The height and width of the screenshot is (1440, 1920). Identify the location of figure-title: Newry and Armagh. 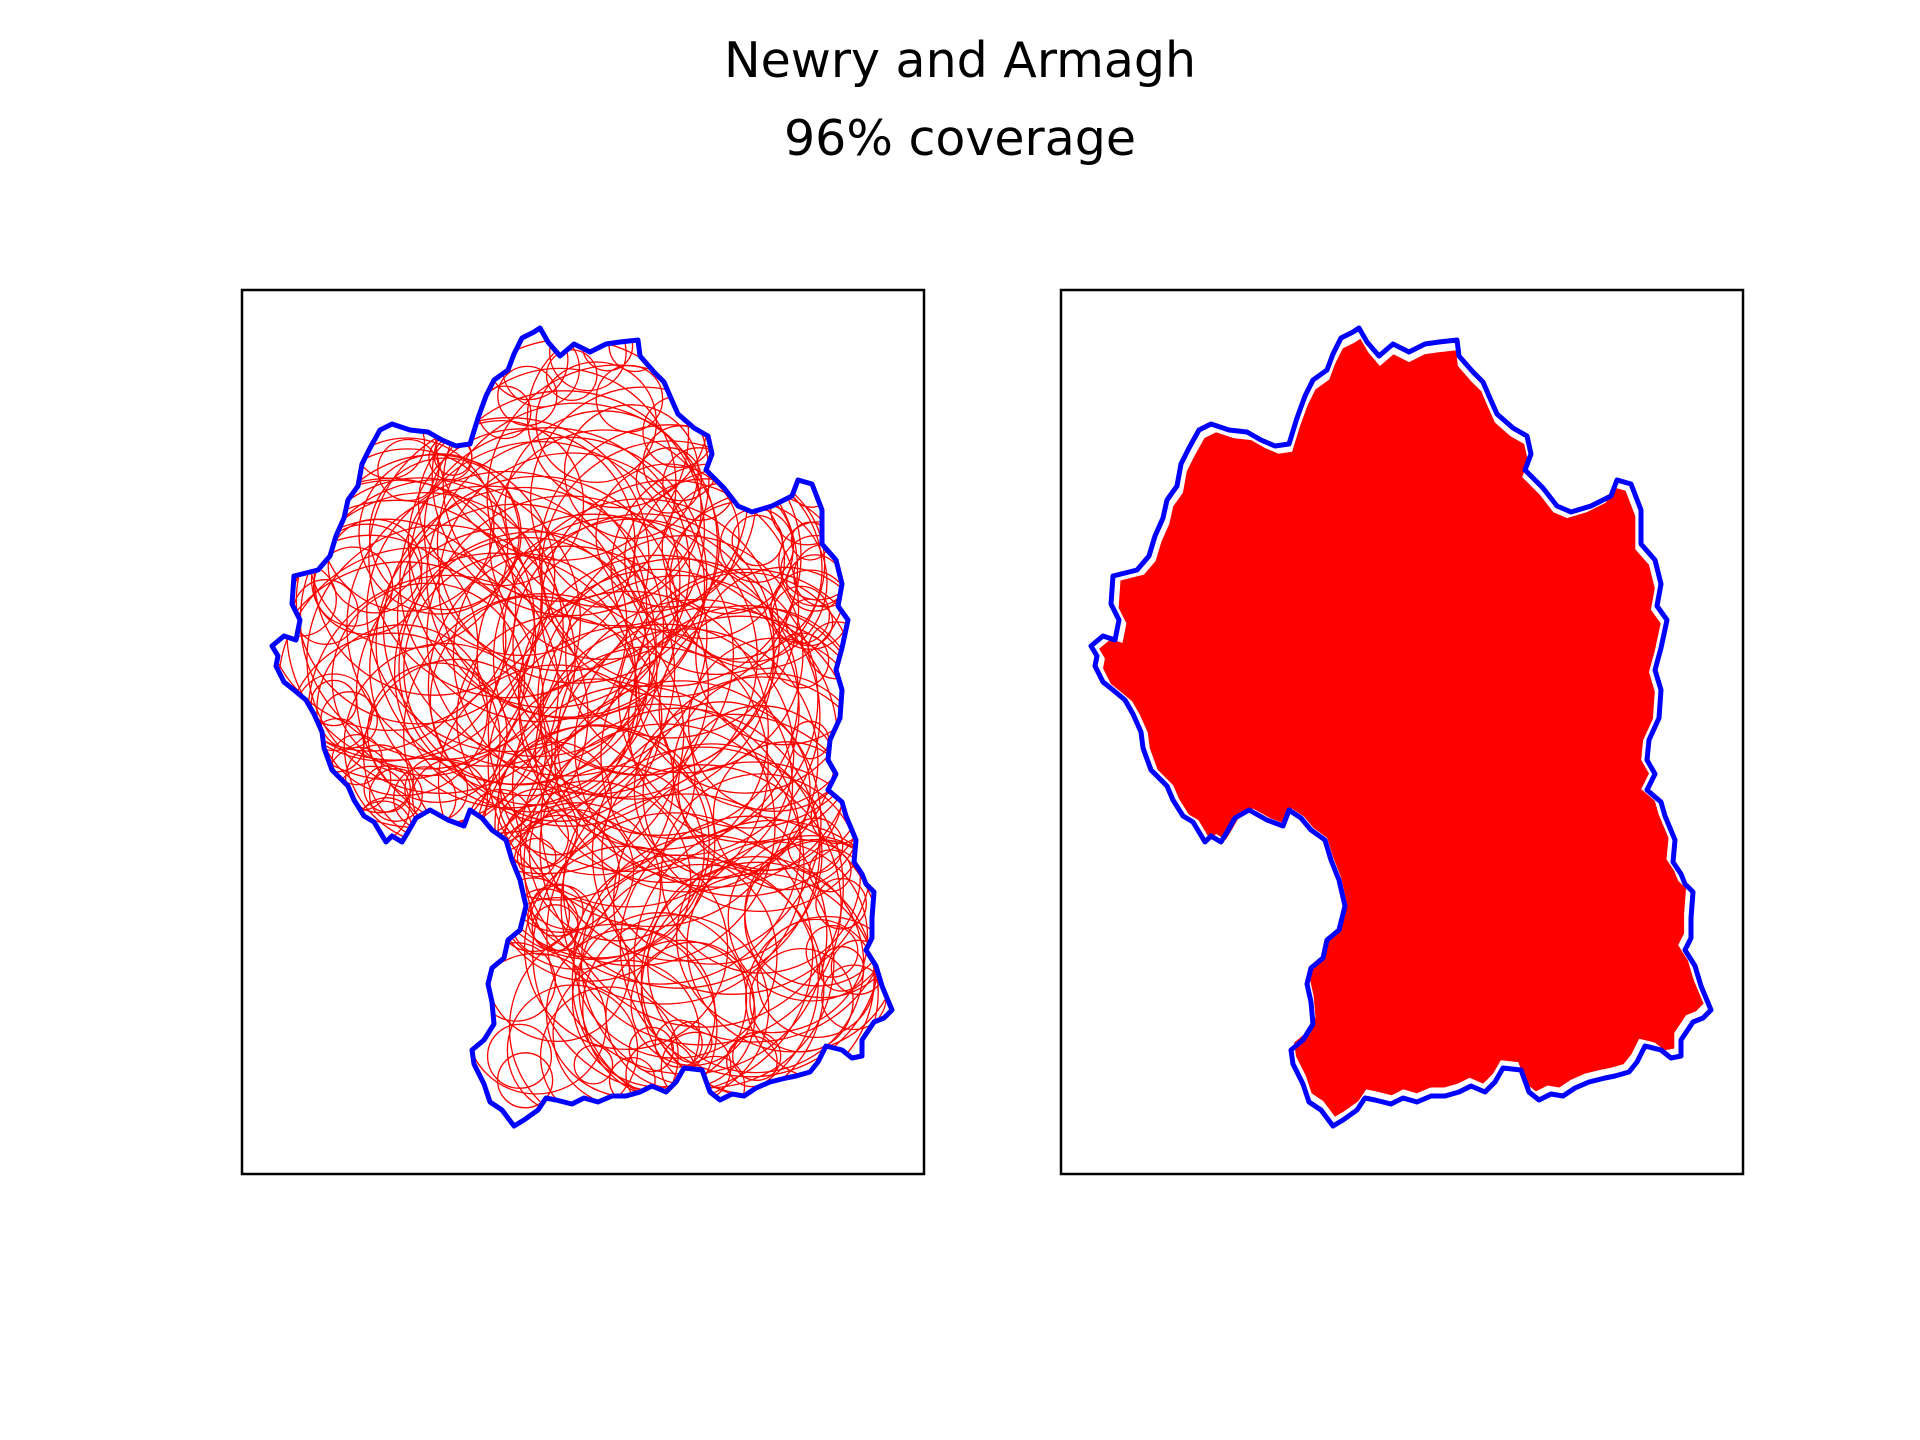
(960, 60).